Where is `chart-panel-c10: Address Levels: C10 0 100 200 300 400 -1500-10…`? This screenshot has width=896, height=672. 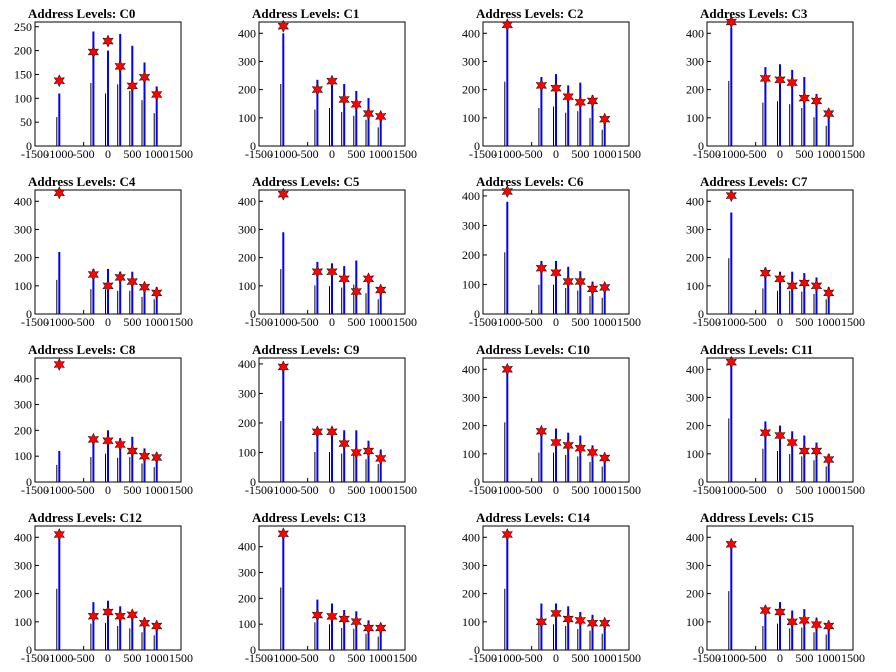
chart-panel-c10: Address Levels: C10 0 100 200 300 400 -1500-10… is located at coordinates (551, 419).